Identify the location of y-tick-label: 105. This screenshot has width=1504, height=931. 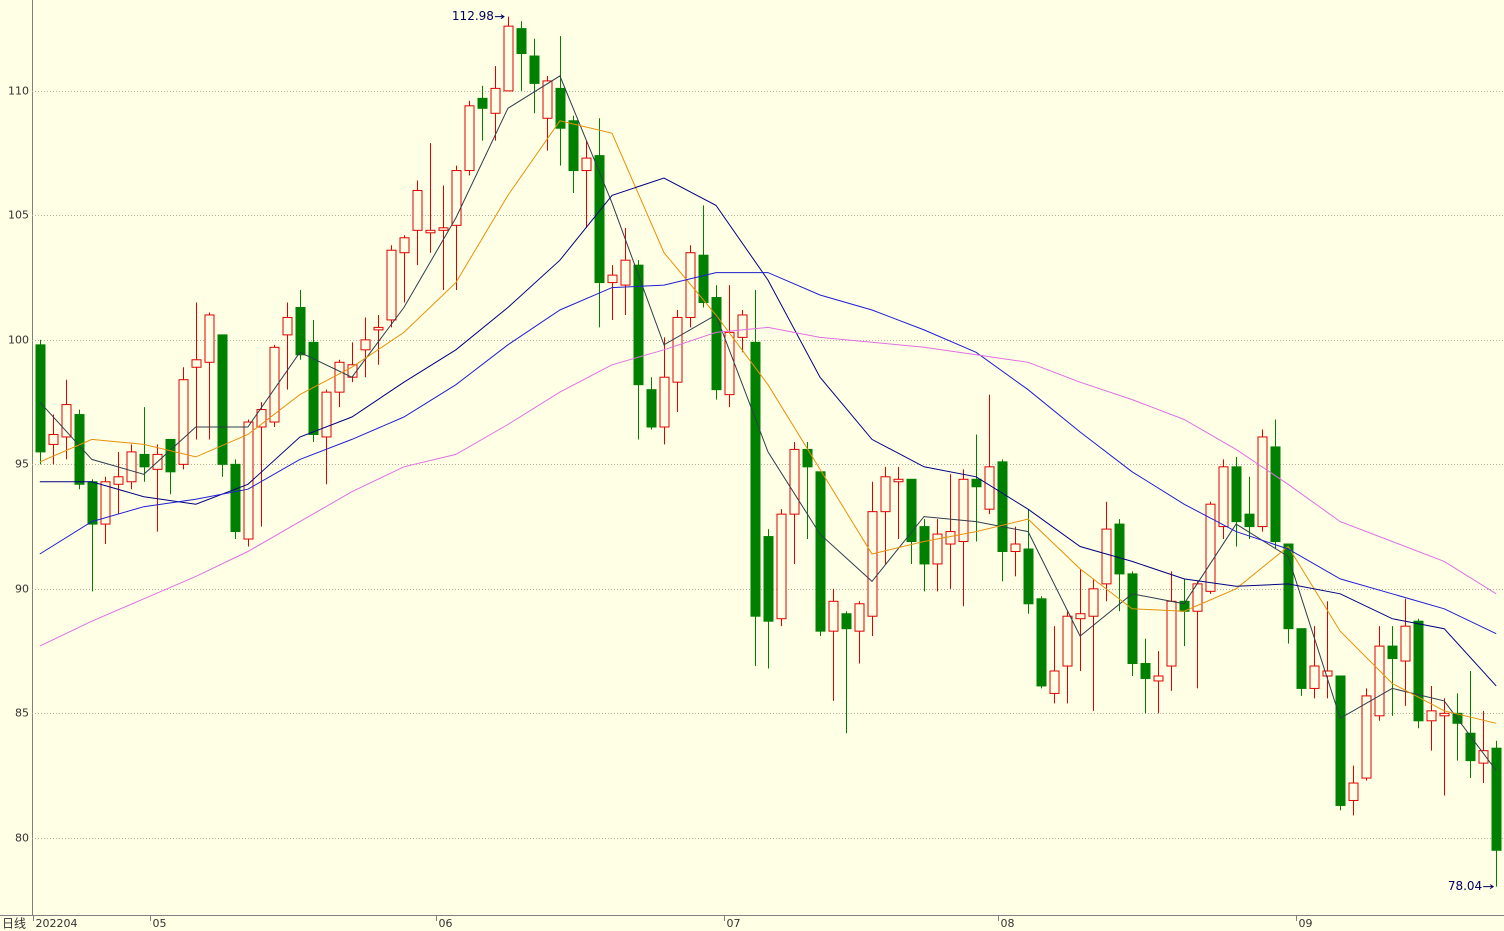
(18, 215).